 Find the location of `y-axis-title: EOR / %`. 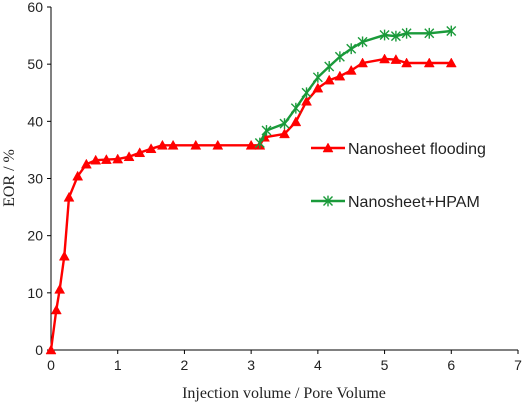

y-axis-title: EOR / % is located at coordinates (9, 178).